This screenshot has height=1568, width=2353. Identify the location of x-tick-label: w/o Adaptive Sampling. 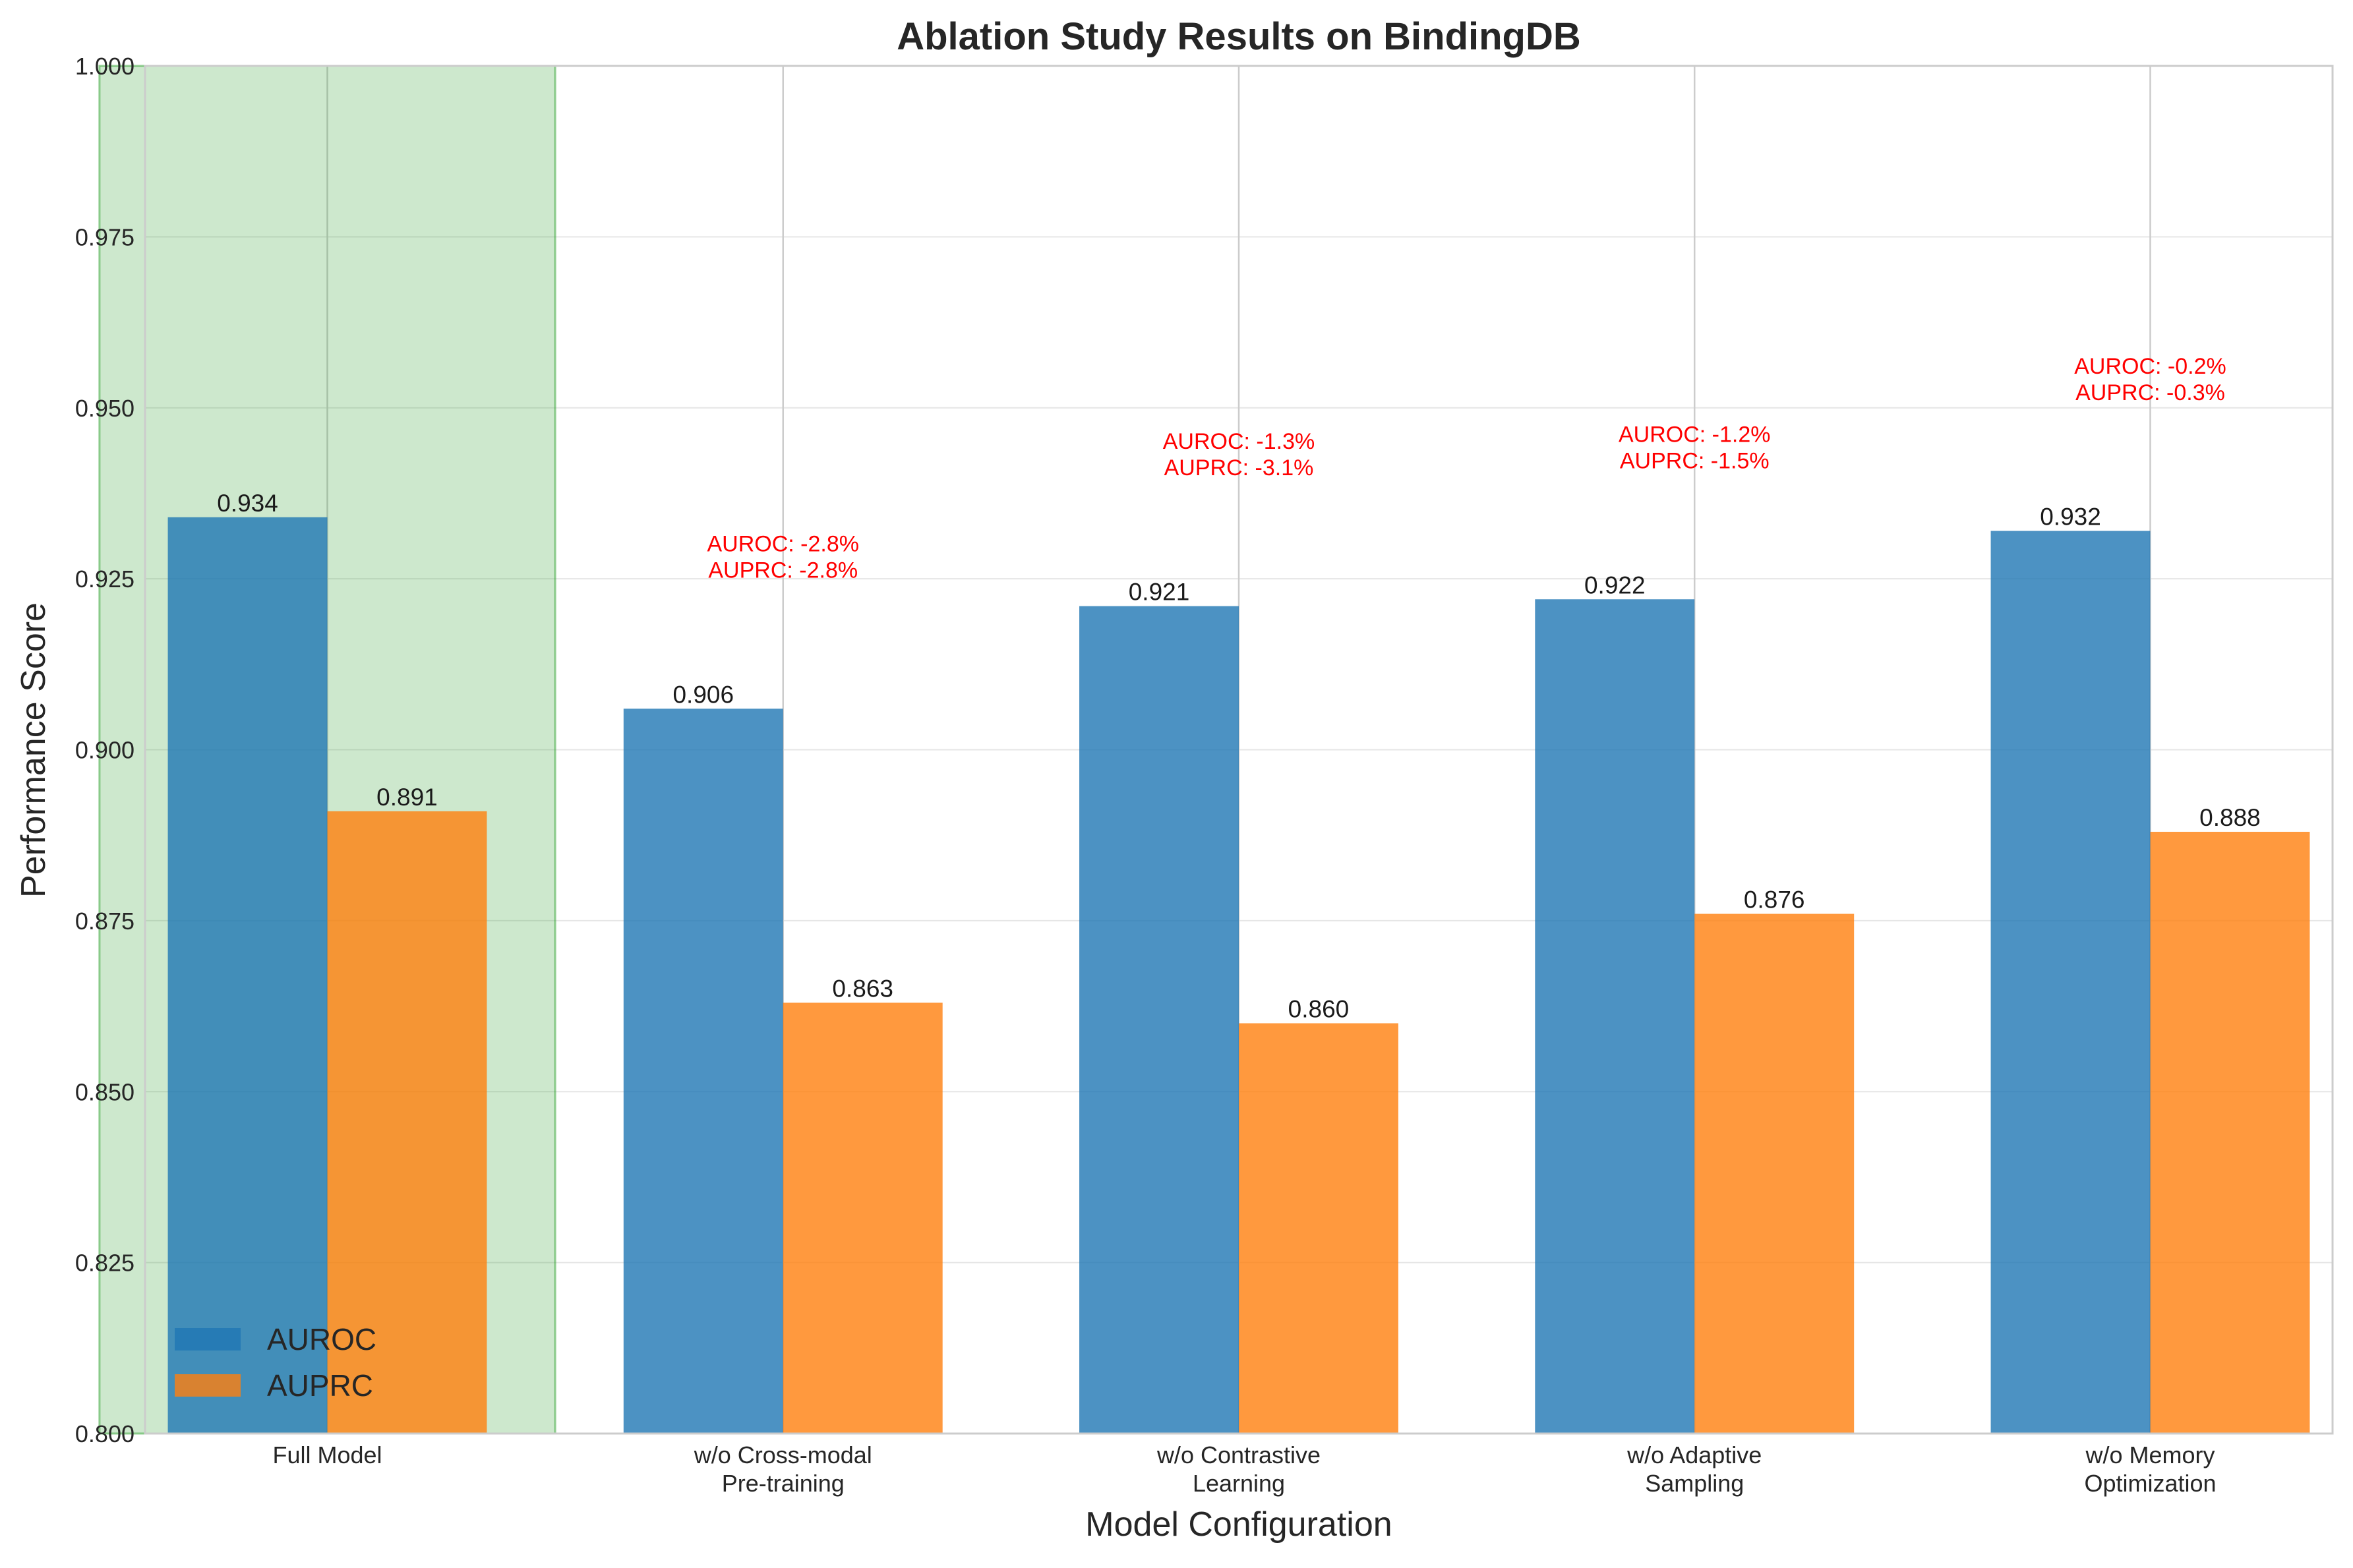
(1694, 1469).